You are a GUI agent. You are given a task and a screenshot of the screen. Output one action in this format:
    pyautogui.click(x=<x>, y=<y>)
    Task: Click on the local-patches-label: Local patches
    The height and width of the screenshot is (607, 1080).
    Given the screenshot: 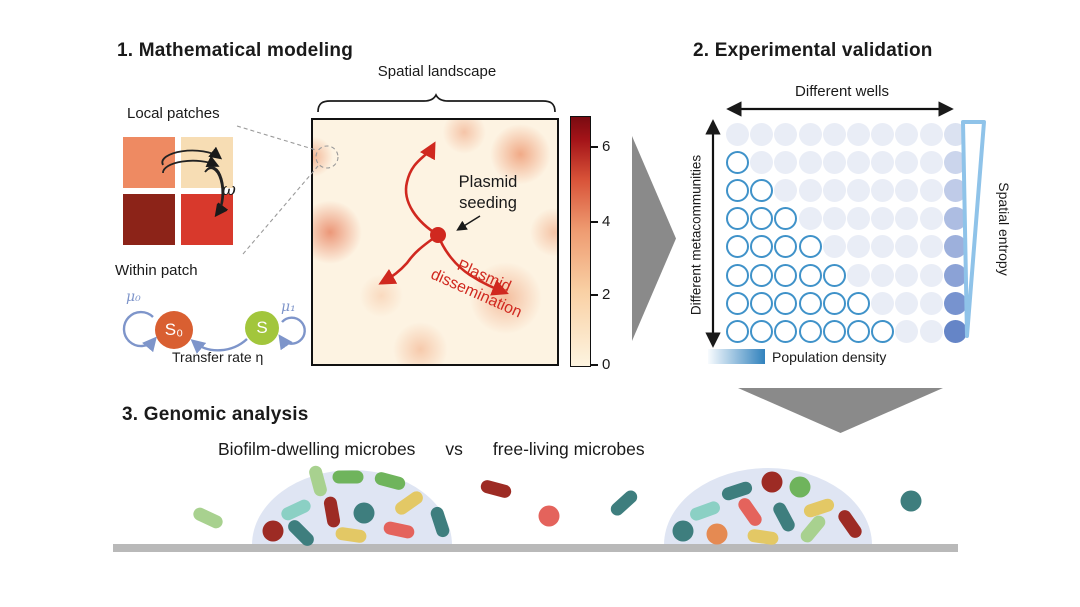 What is the action you would take?
    pyautogui.click(x=173, y=113)
    